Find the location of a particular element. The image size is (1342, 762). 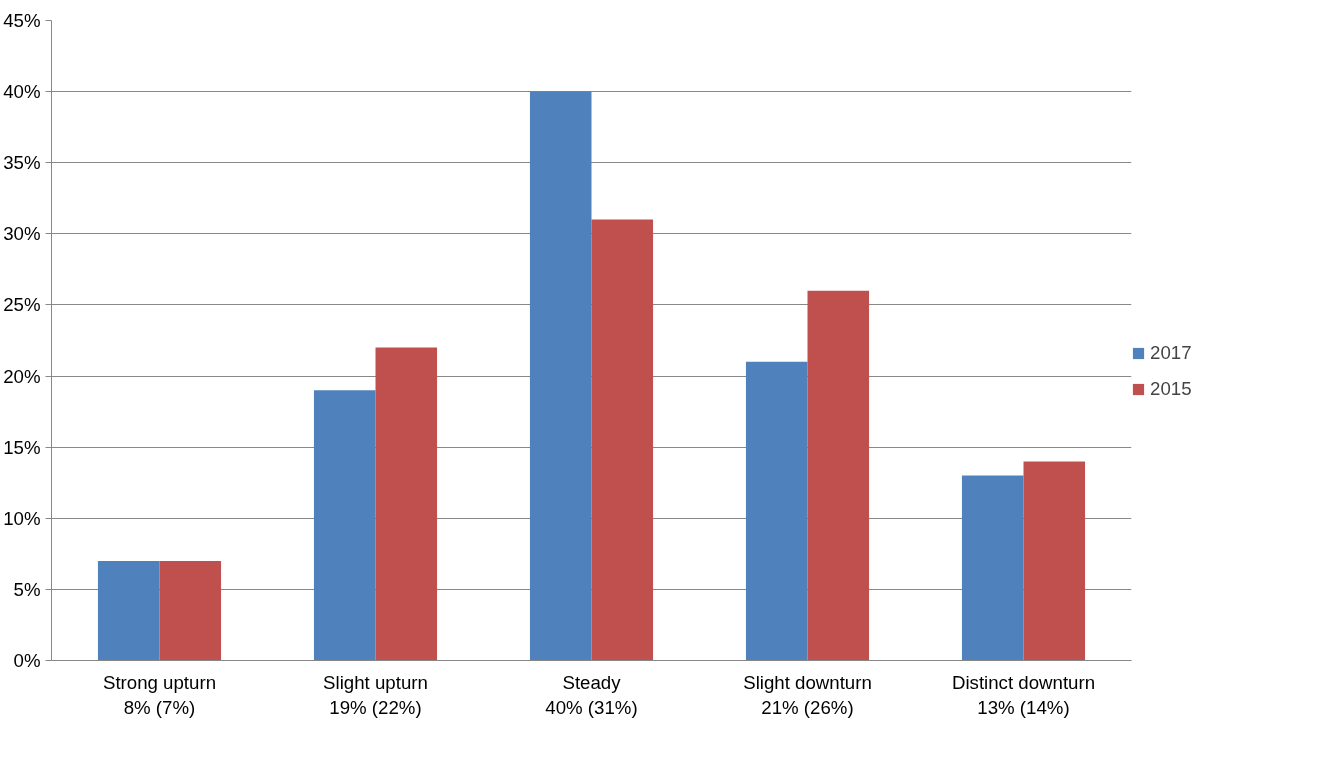

y-tick-label: 0% is located at coordinates (27, 660).